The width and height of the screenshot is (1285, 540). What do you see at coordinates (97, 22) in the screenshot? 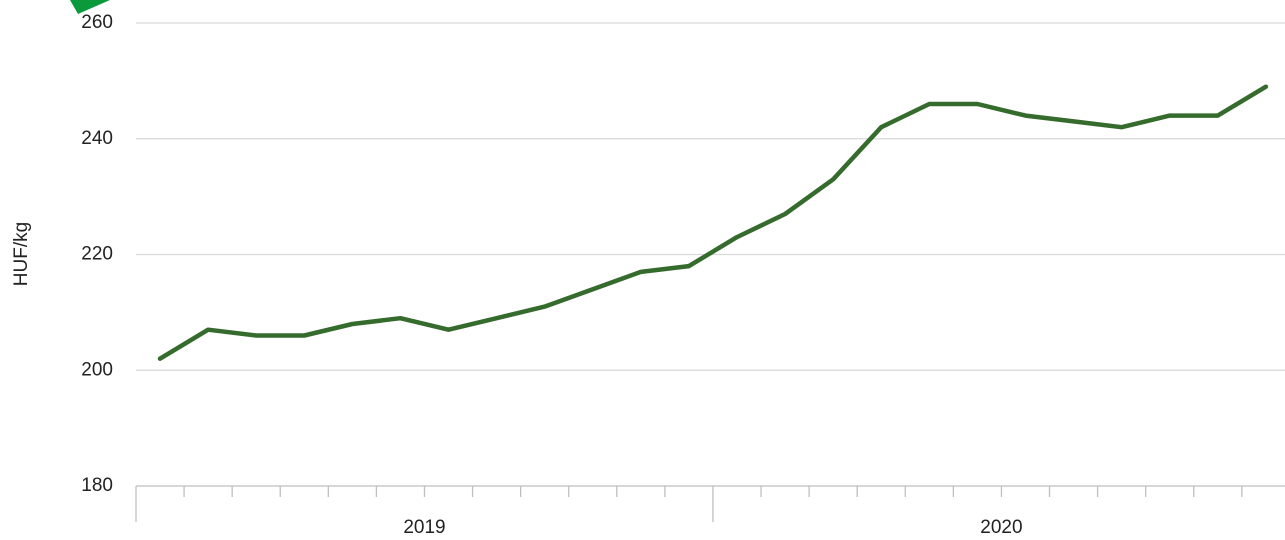
I see `y-tick-label: 260` at bounding box center [97, 22].